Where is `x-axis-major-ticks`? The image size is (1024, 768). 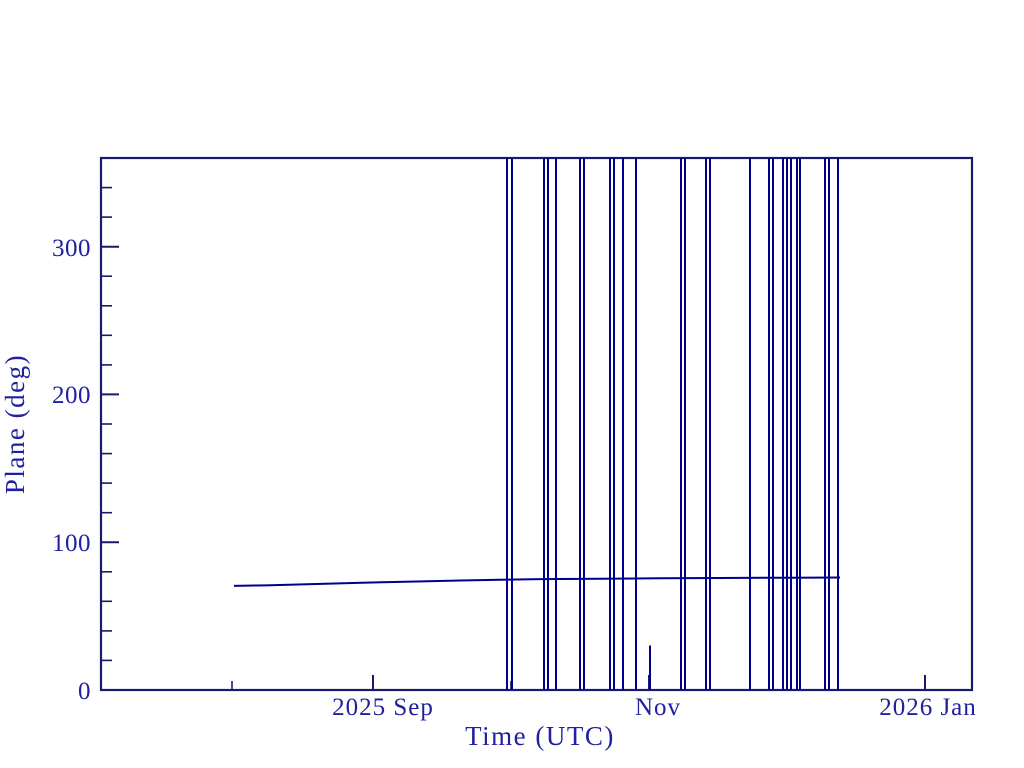
x-axis-major-ticks is located at coordinates (649, 682).